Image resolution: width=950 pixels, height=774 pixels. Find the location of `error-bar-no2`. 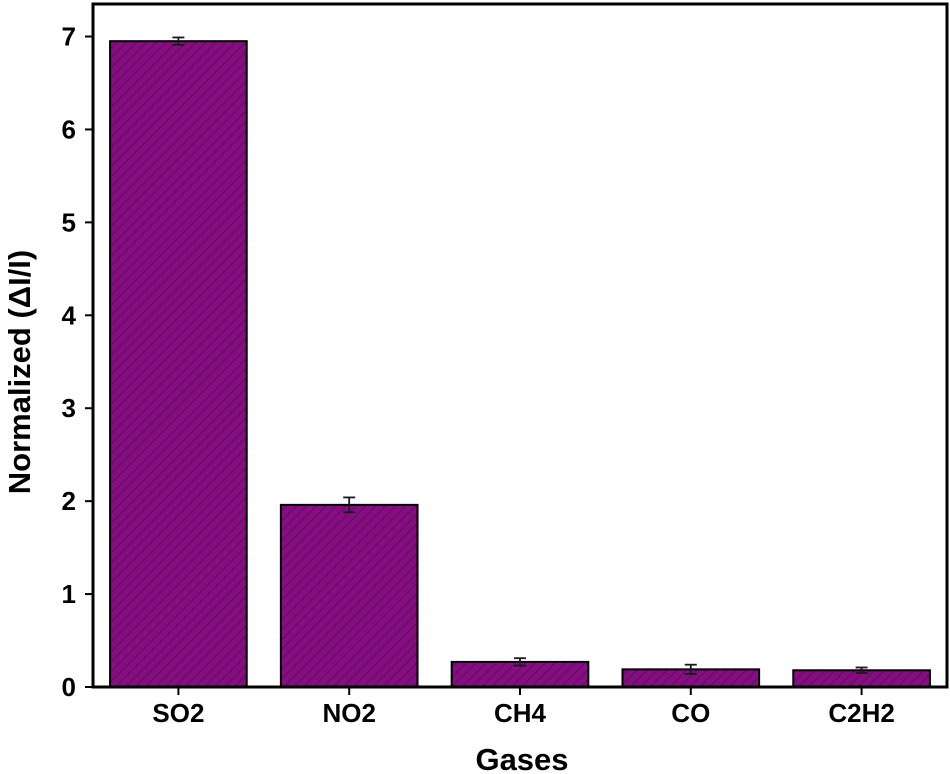

error-bar-no2 is located at coordinates (349, 505).